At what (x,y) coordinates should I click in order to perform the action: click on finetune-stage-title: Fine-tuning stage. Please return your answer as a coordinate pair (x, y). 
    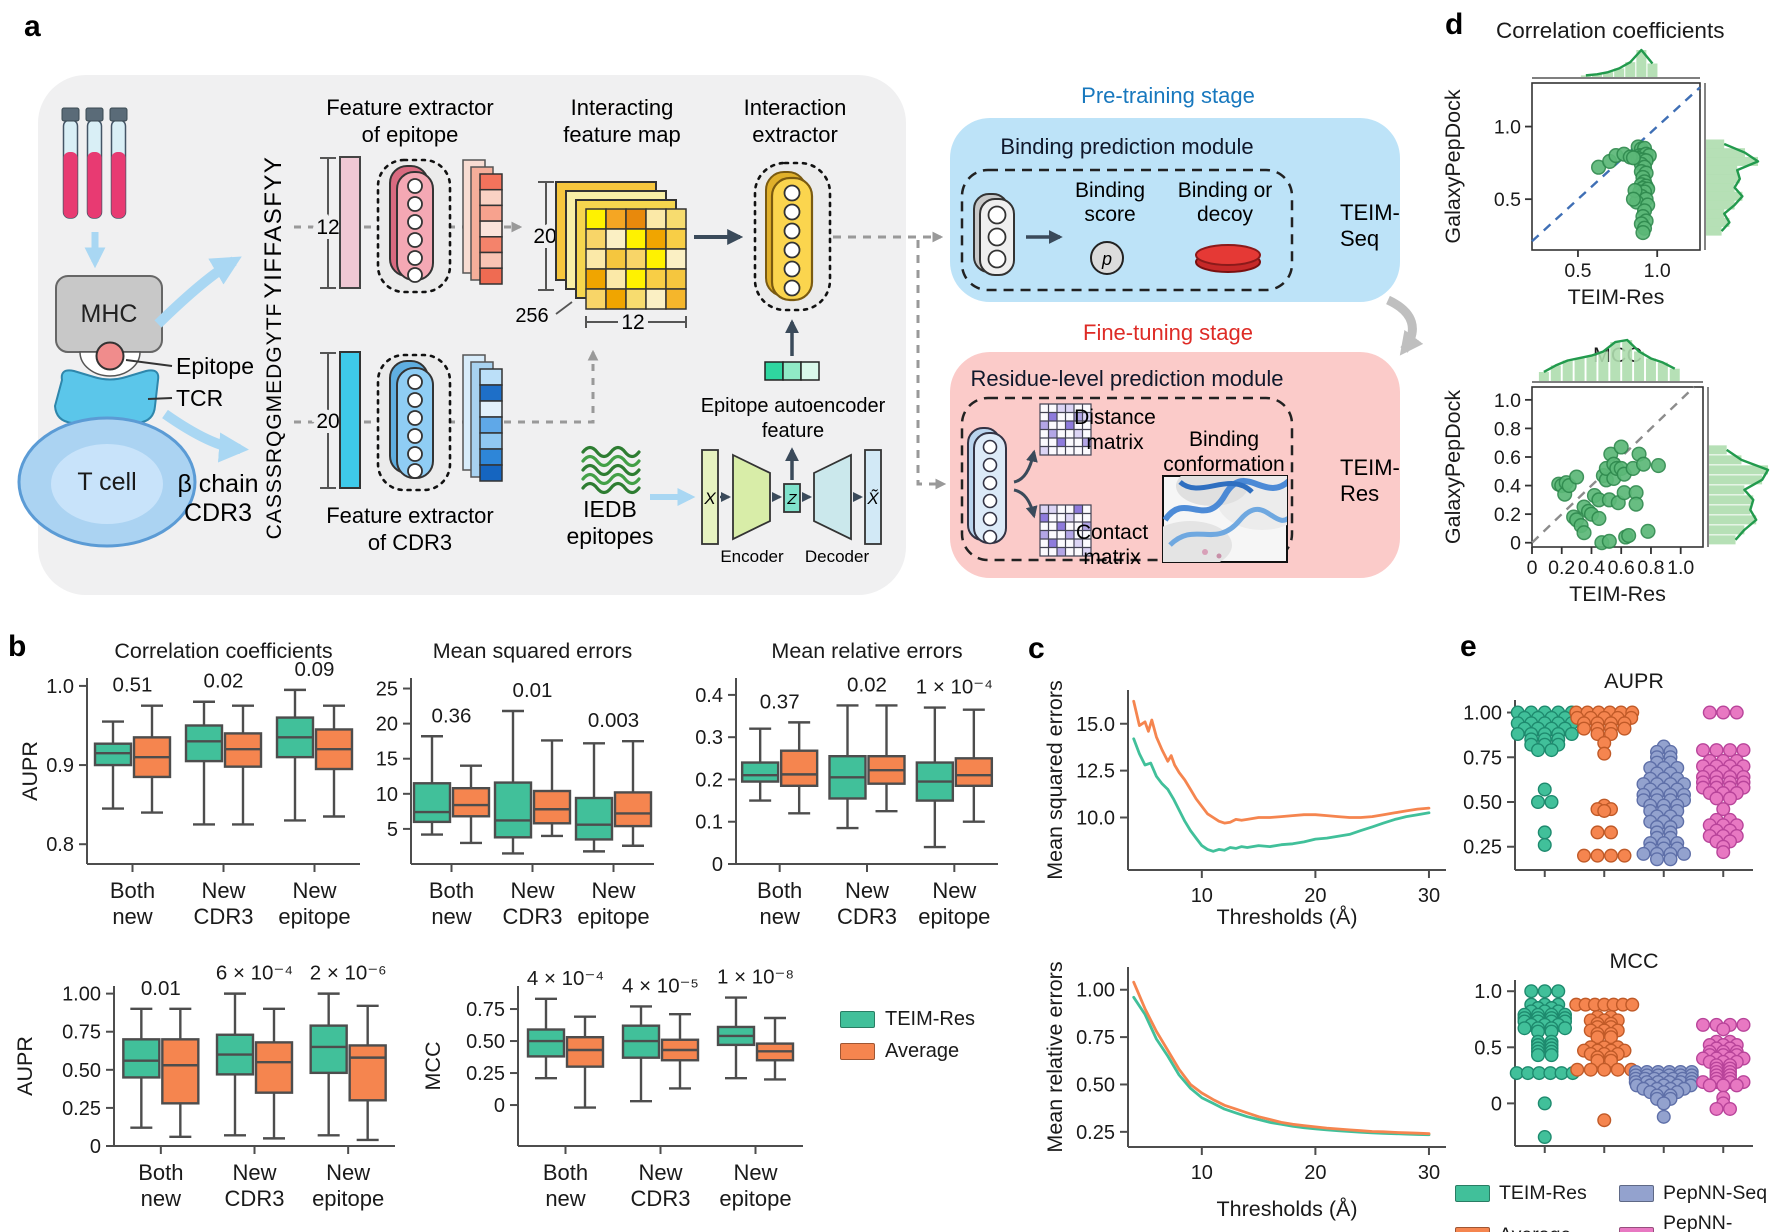
    Looking at the image, I should click on (1168, 332).